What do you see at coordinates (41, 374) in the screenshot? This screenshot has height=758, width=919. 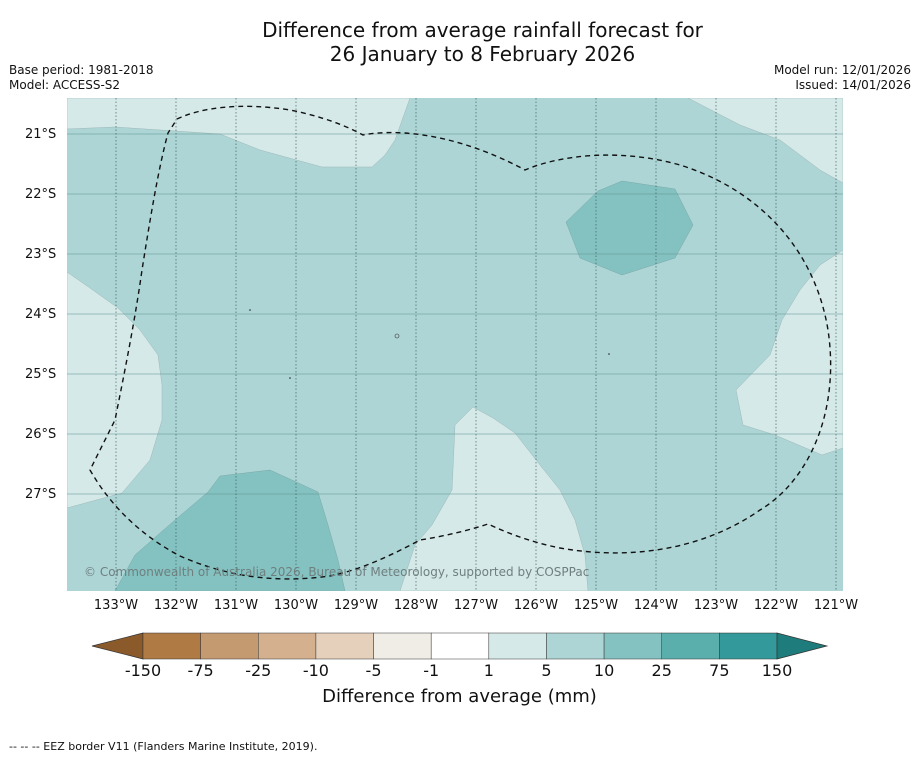 I see `lat-label-25: 25°S` at bounding box center [41, 374].